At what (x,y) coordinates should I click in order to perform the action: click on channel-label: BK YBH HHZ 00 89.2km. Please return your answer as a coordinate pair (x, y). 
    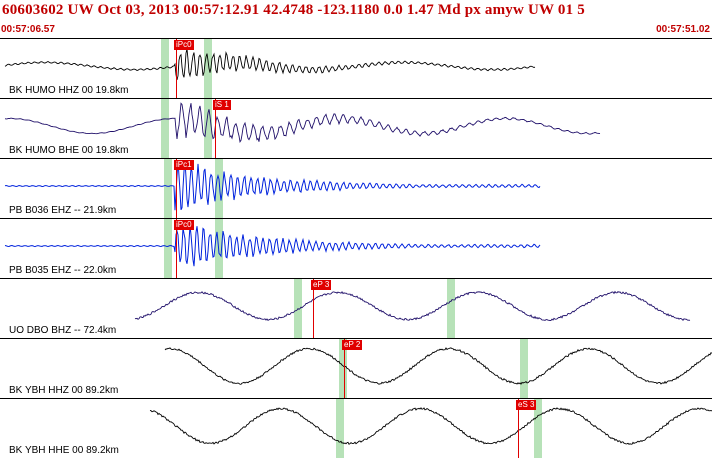
    Looking at the image, I should click on (64, 390).